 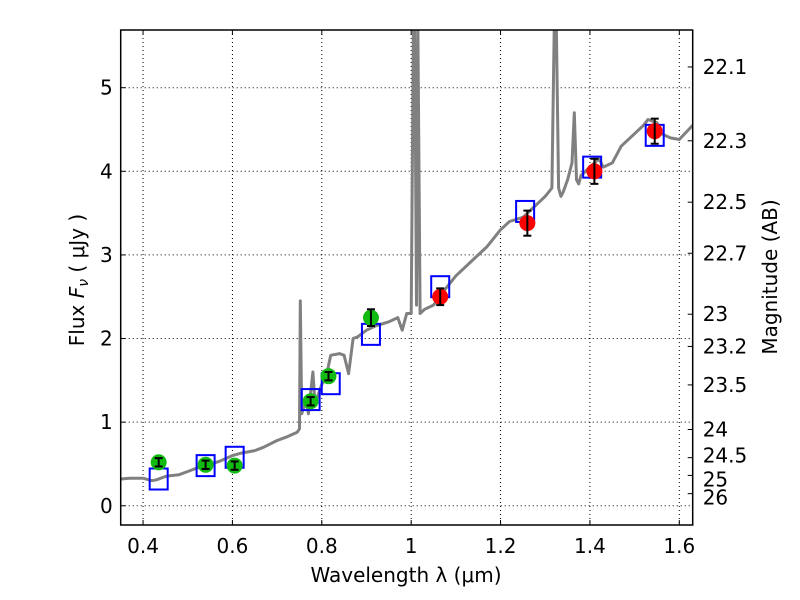 What do you see at coordinates (501, 546) in the screenshot?
I see `x-tick-label: 1.2` at bounding box center [501, 546].